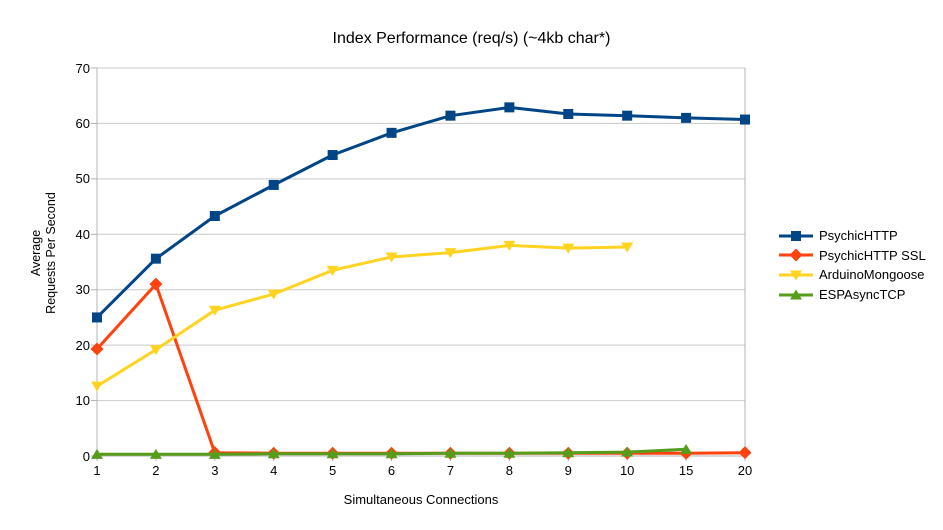  I want to click on chart-title: Index Performance (req/s) (~4kb char*), so click(471, 38).